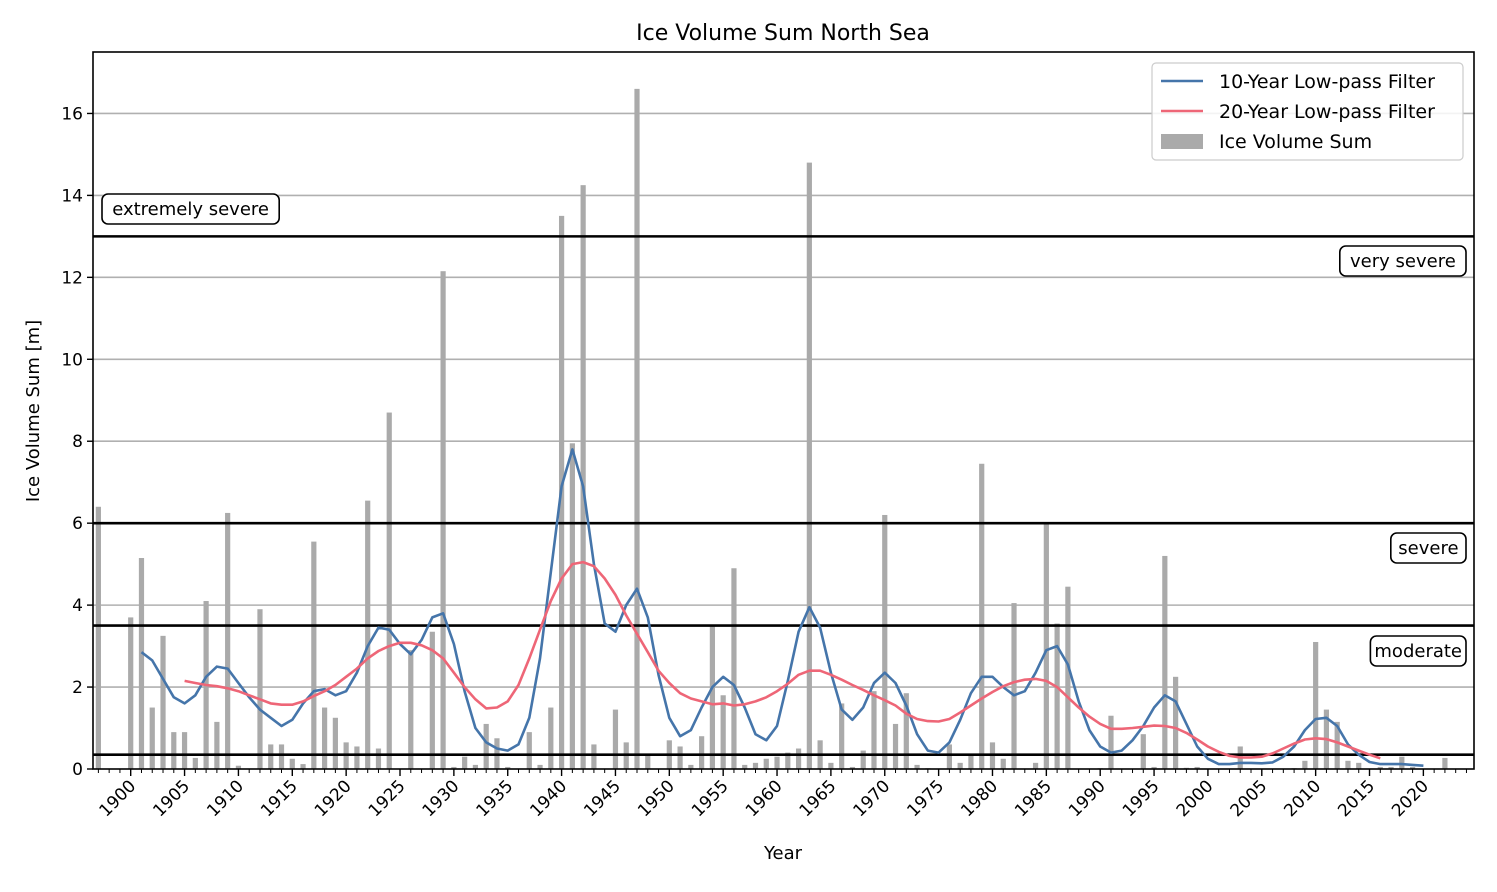  I want to click on y-tick-label: 14, so click(72, 196).